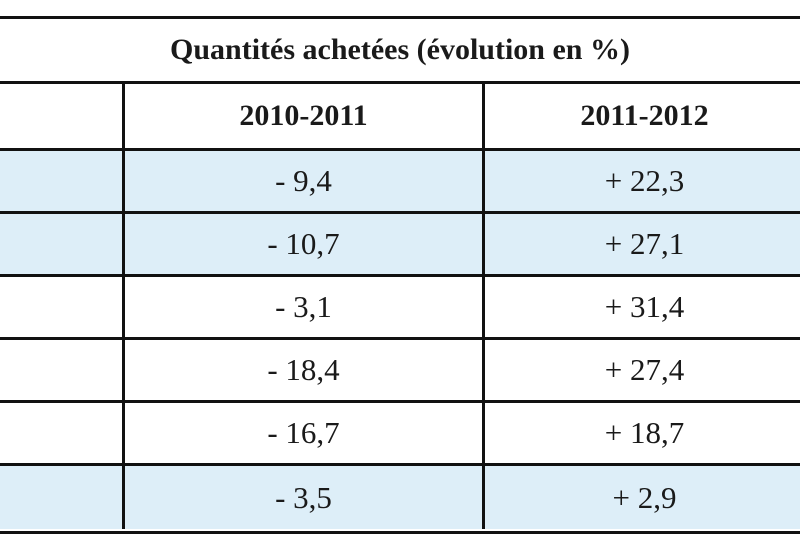 The height and width of the screenshot is (550, 800). I want to click on value-2010-2011: - 9,4, so click(302, 181).